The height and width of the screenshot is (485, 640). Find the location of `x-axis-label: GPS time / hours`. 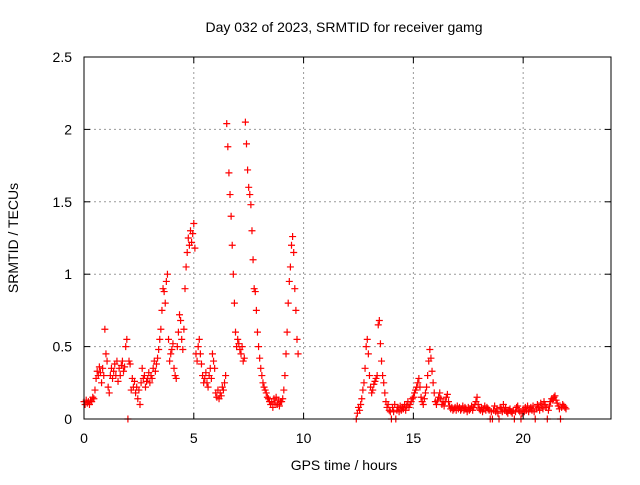

x-axis-label: GPS time / hours is located at coordinates (344, 465).